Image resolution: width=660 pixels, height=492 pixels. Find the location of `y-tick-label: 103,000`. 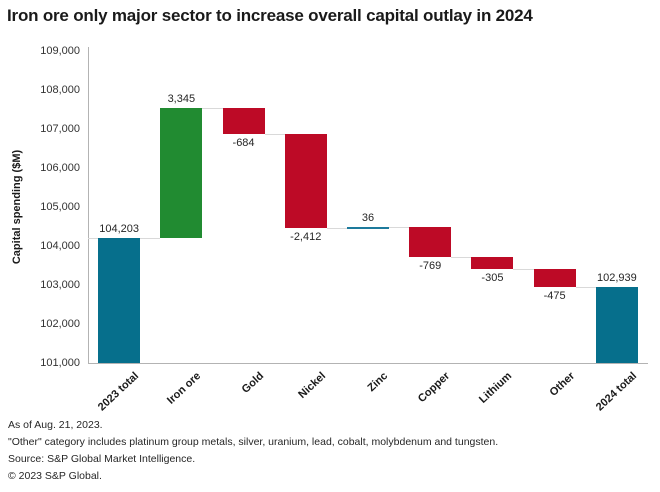

y-tick-label: 103,000 is located at coordinates (60, 285).